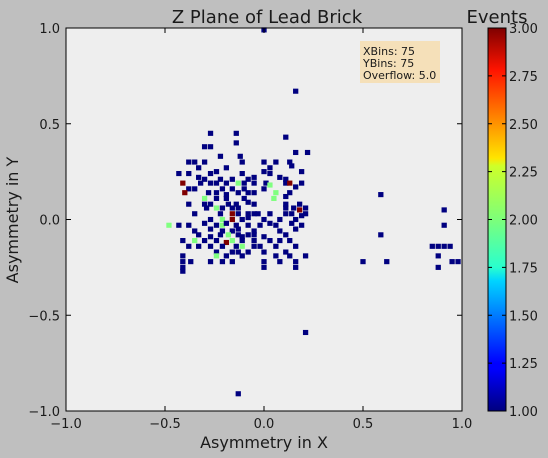 The height and width of the screenshot is (458, 548). I want to click on colorbar-tick-label: 2.50, so click(523, 125).